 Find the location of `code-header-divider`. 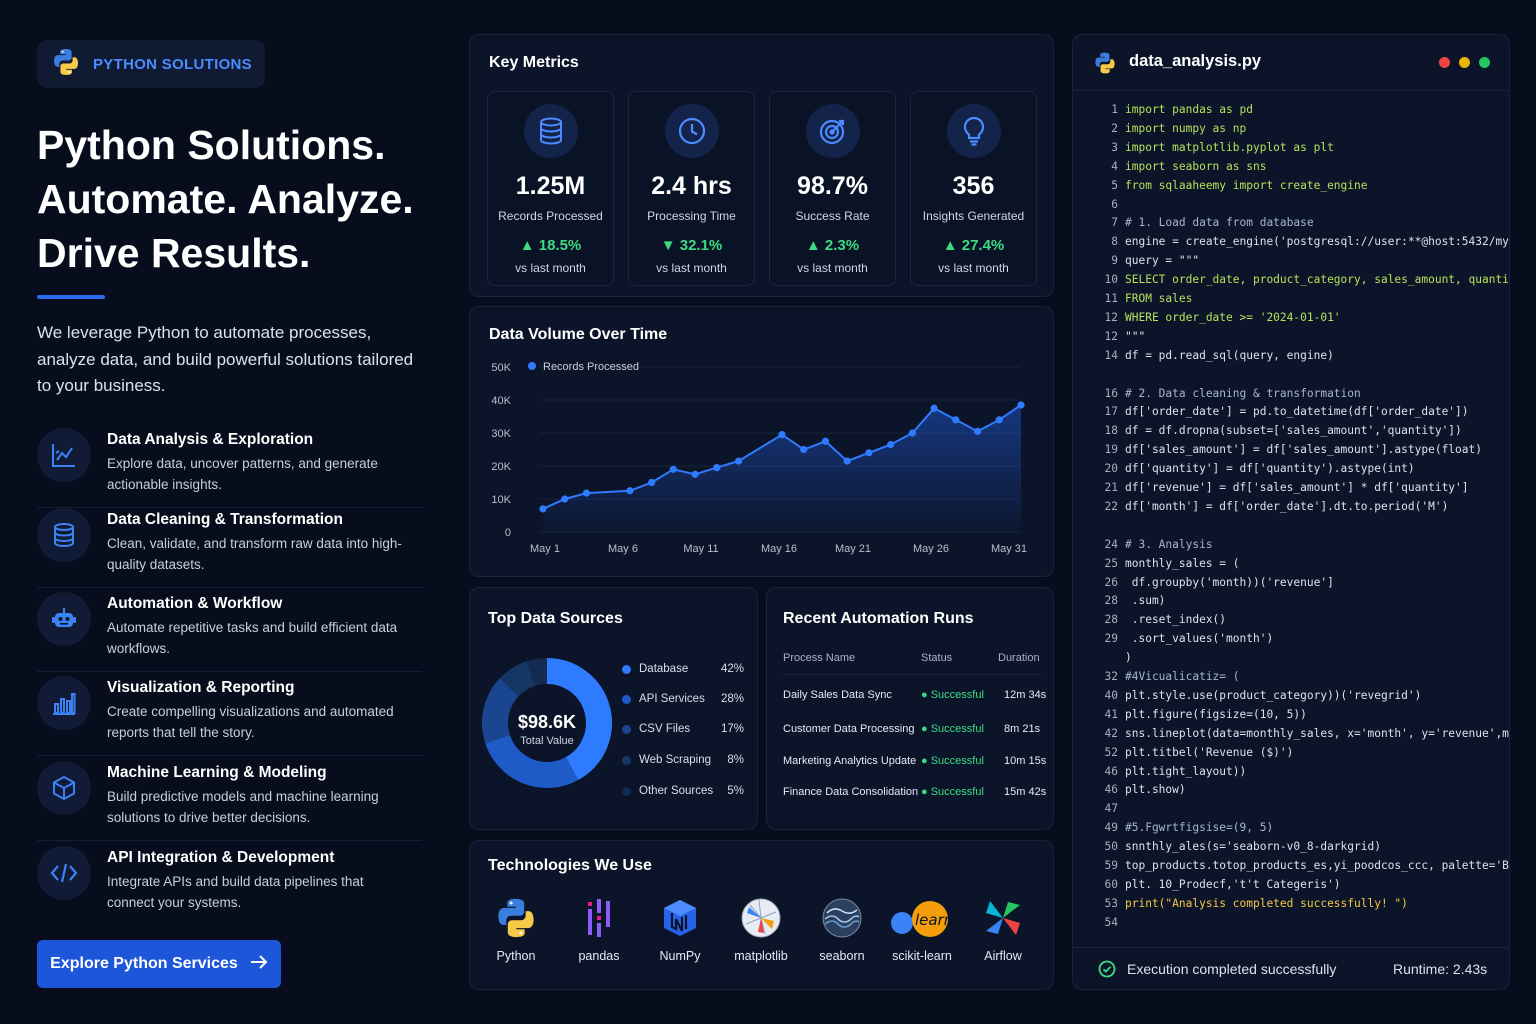

code-header-divider is located at coordinates (1291, 90).